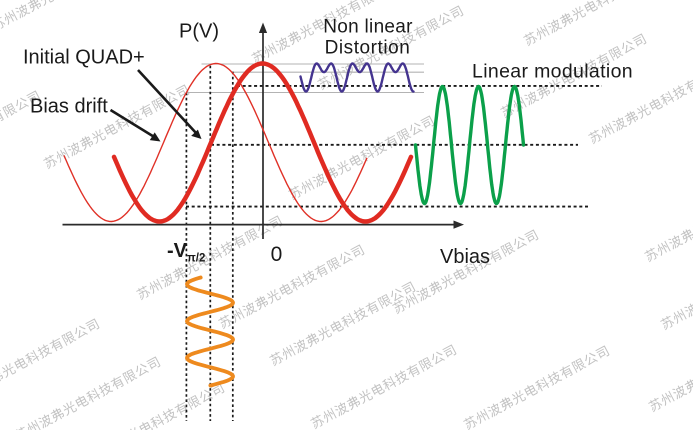 This screenshot has height=430, width=693. Describe the element at coordinates (277, 254) in the screenshot. I see `svg-text: 0` at that location.